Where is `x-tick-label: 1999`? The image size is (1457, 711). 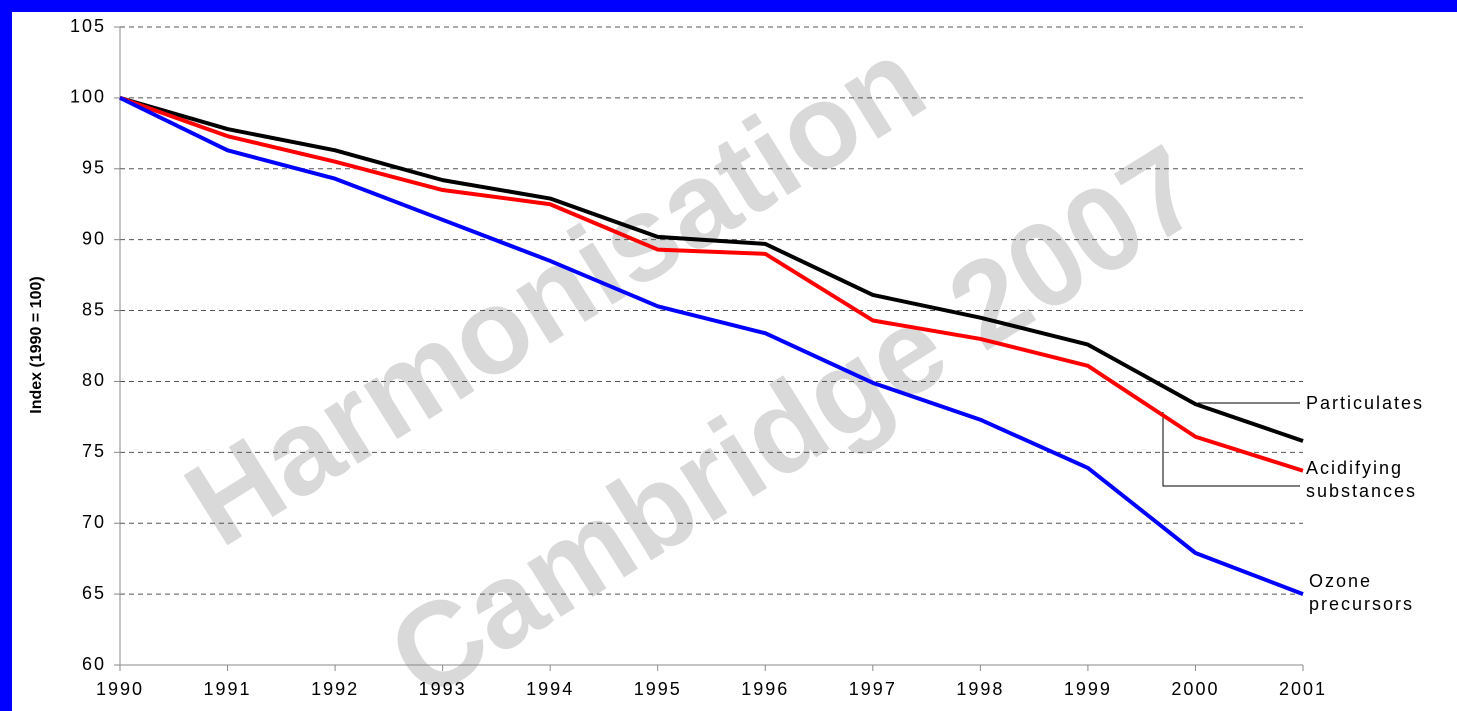 x-tick-label: 1999 is located at coordinates (1088, 689).